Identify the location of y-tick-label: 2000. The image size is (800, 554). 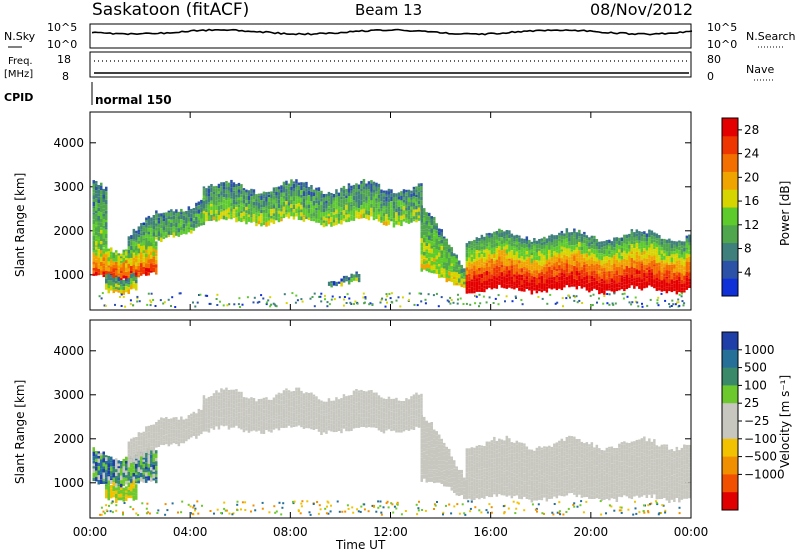
(68, 231).